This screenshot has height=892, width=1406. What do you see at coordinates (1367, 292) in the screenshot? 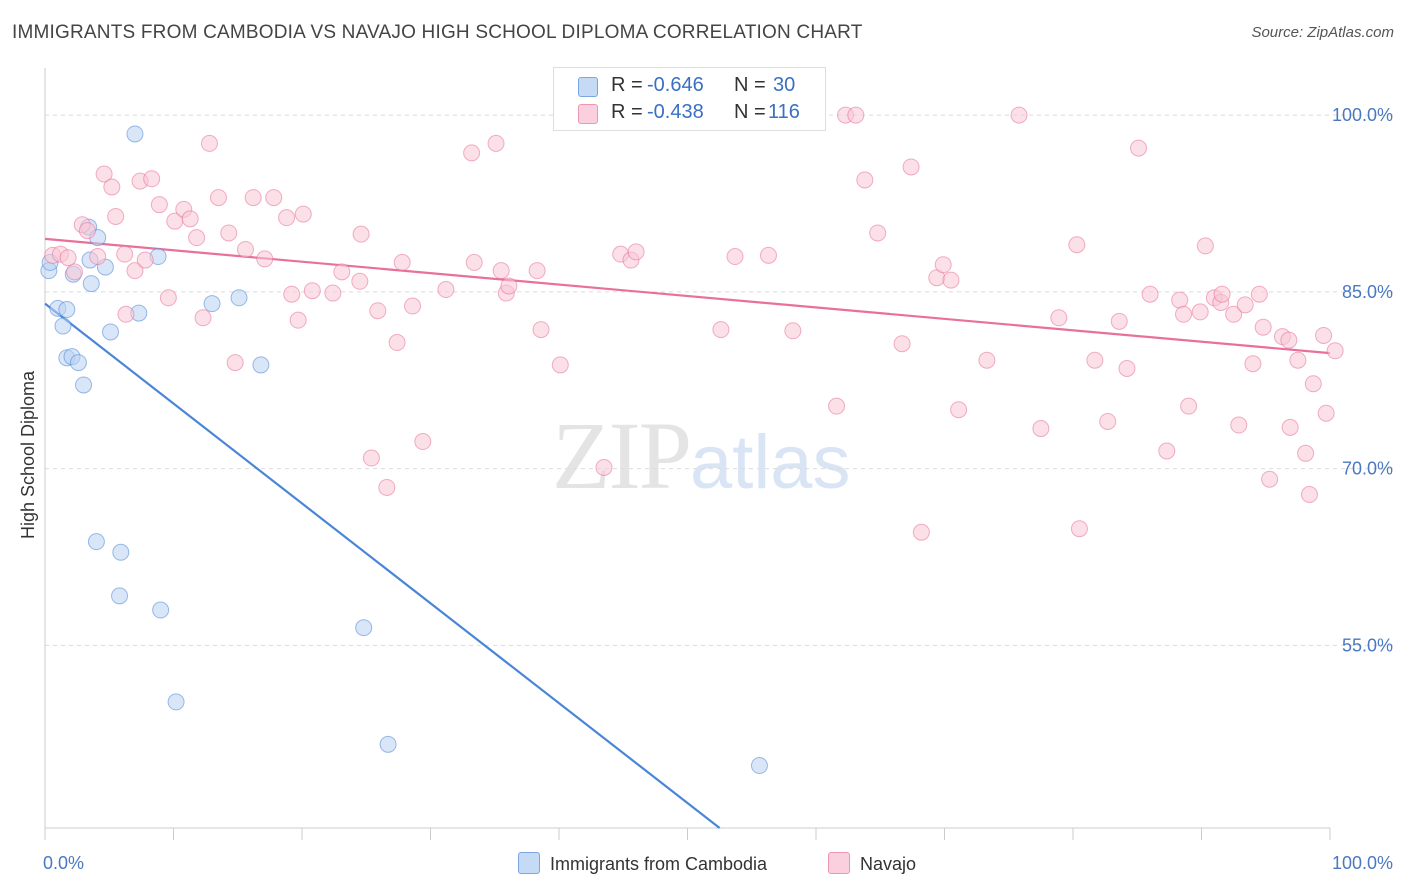
I see `y-tick-label: 85.0%` at bounding box center [1367, 292].